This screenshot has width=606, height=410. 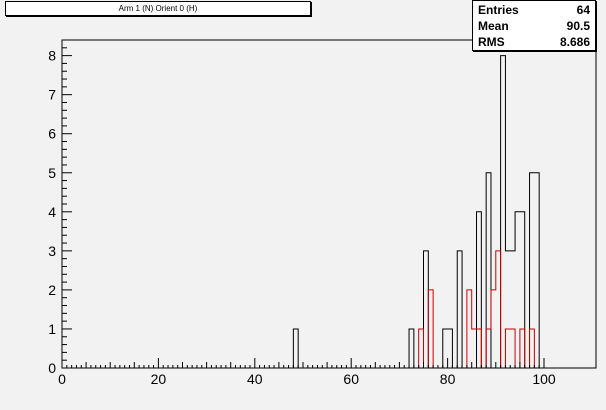 I want to click on stats-row-rms: RMS 8.686, so click(x=534, y=42).